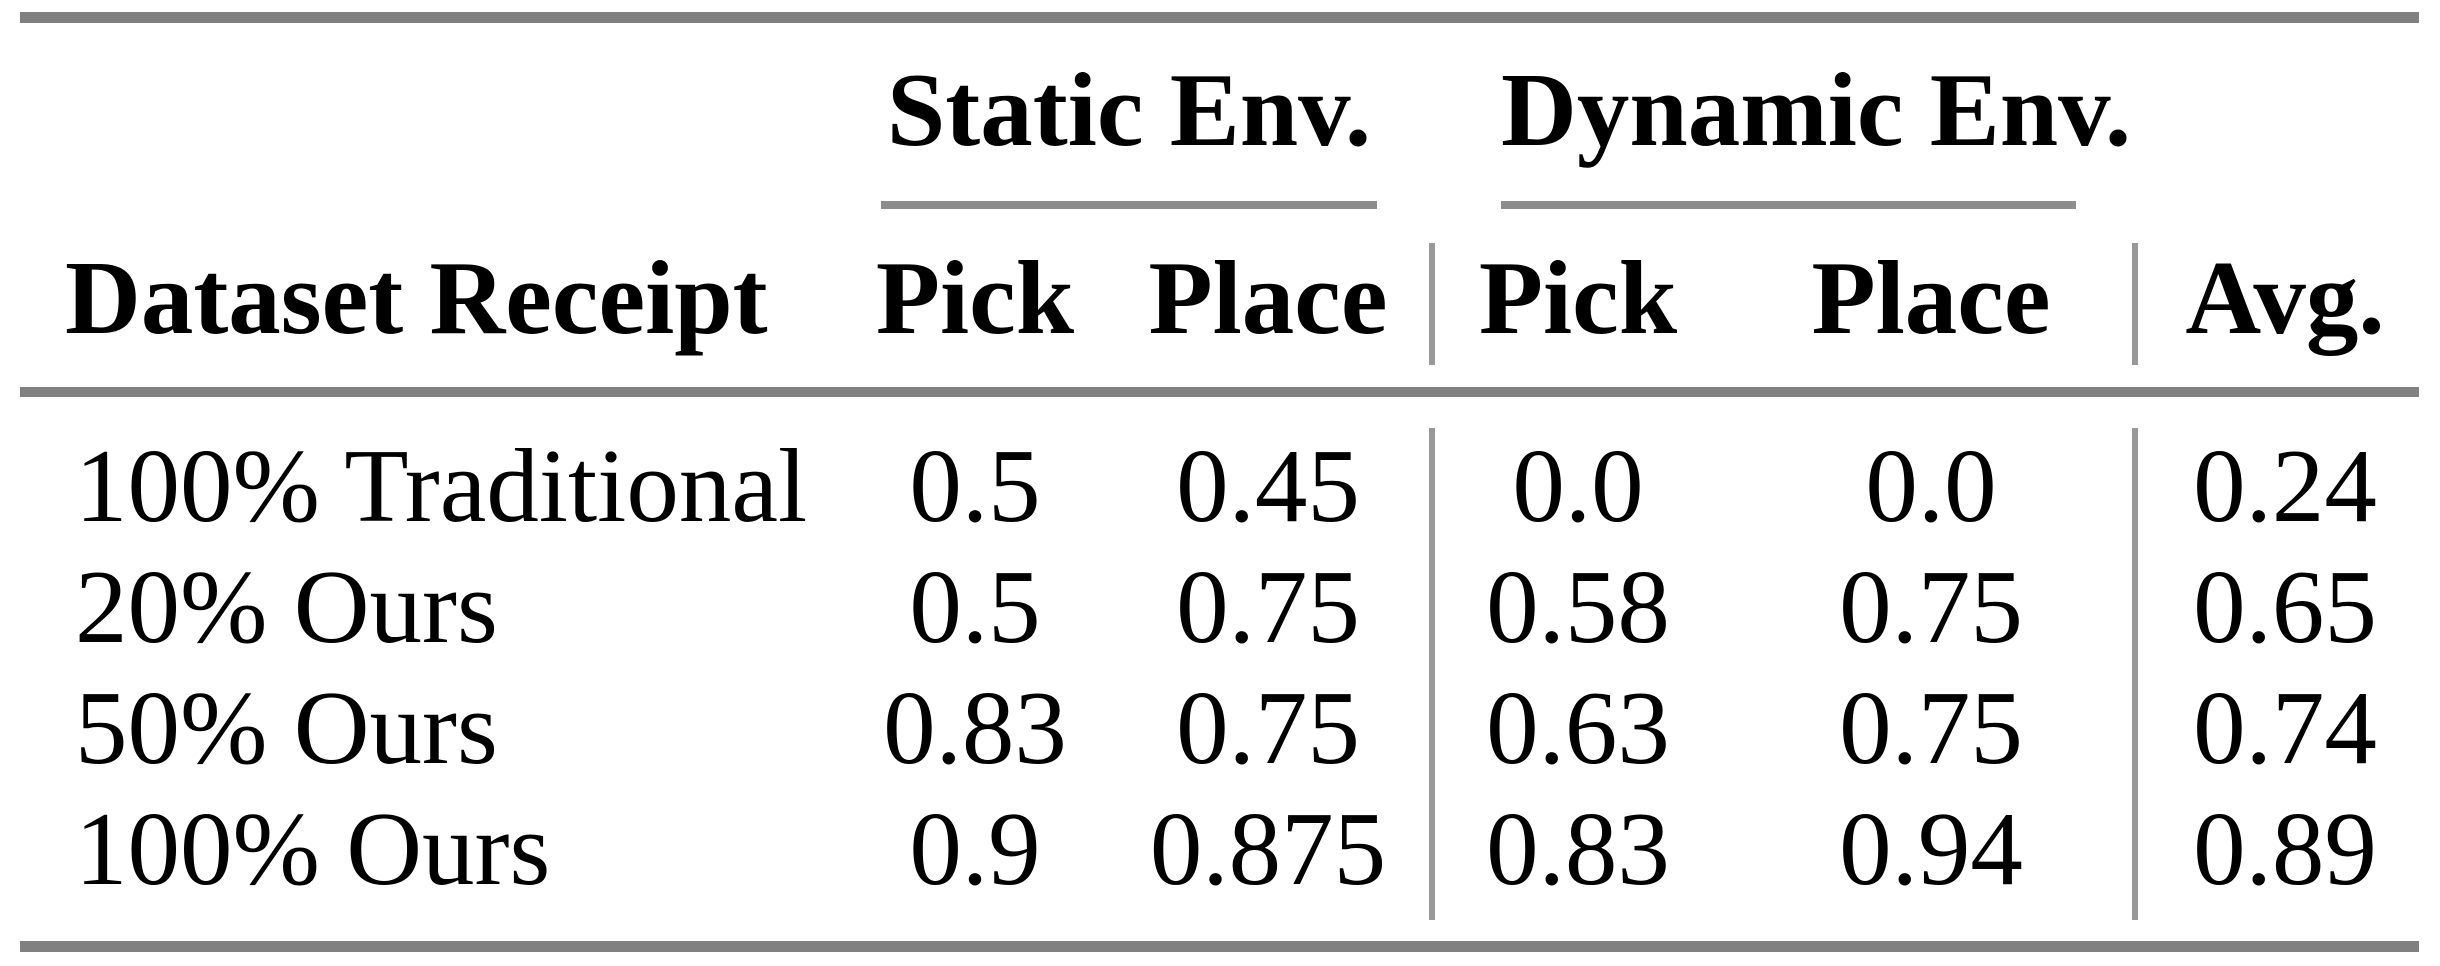 The height and width of the screenshot is (966, 2440). What do you see at coordinates (1816, 109) in the screenshot?
I see `group-header-dynamic-env: Dynamic Env.` at bounding box center [1816, 109].